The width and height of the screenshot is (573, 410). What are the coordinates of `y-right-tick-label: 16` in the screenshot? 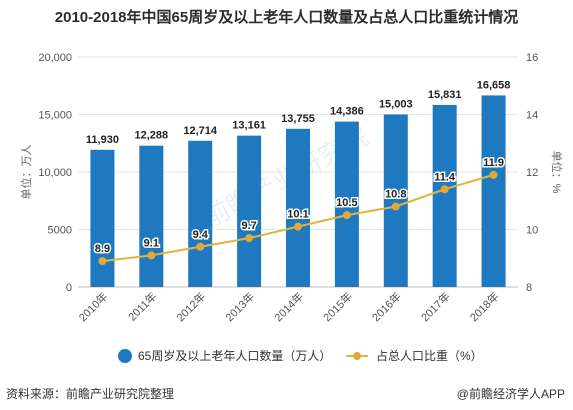 It's located at (532, 58).